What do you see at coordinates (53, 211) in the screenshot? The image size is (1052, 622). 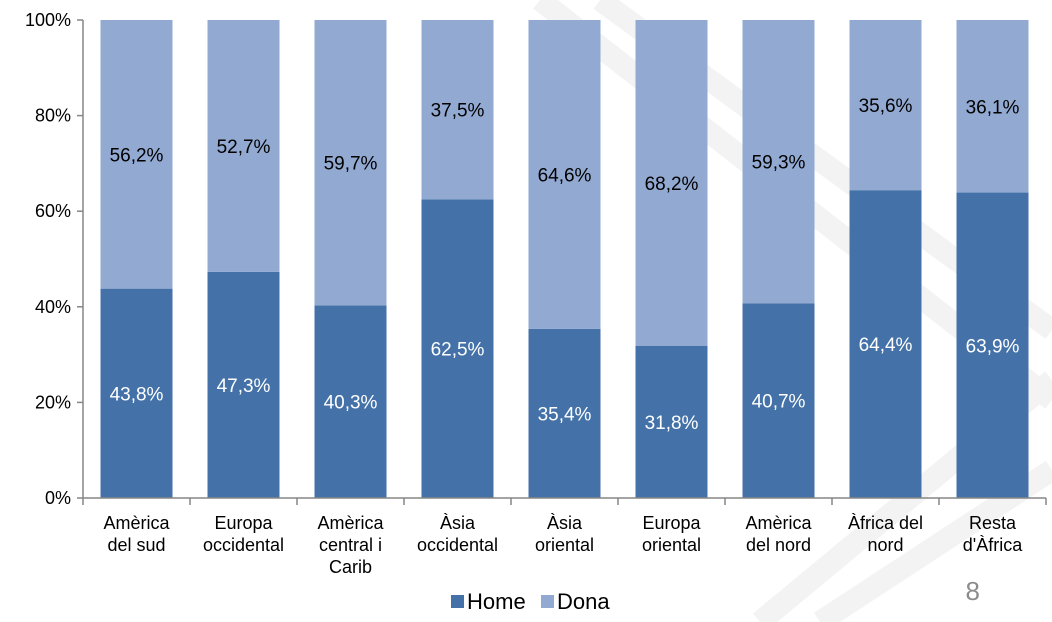 I see `y-tick-label: 60%` at bounding box center [53, 211].